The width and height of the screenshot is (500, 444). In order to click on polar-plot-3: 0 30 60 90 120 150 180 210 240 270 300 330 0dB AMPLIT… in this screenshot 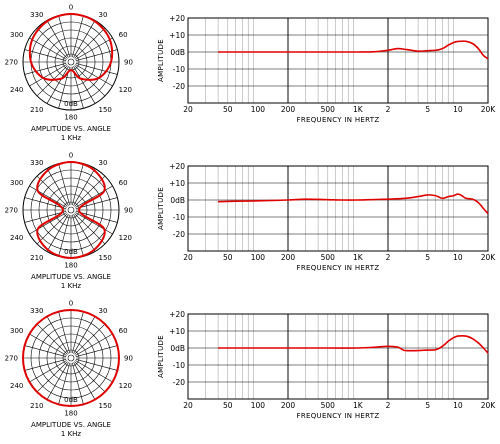, I will do `click(69, 369)`.